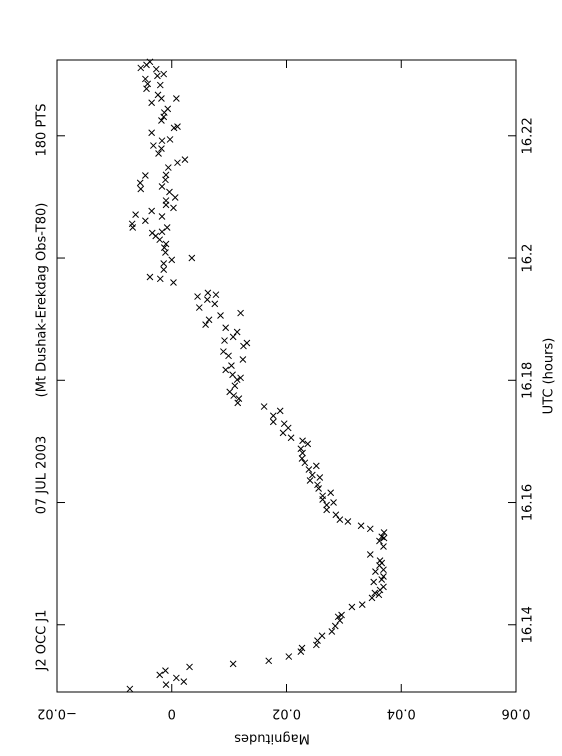  Describe the element at coordinates (286, 713) in the screenshot. I see `y-tick-label: 0.02` at that location.